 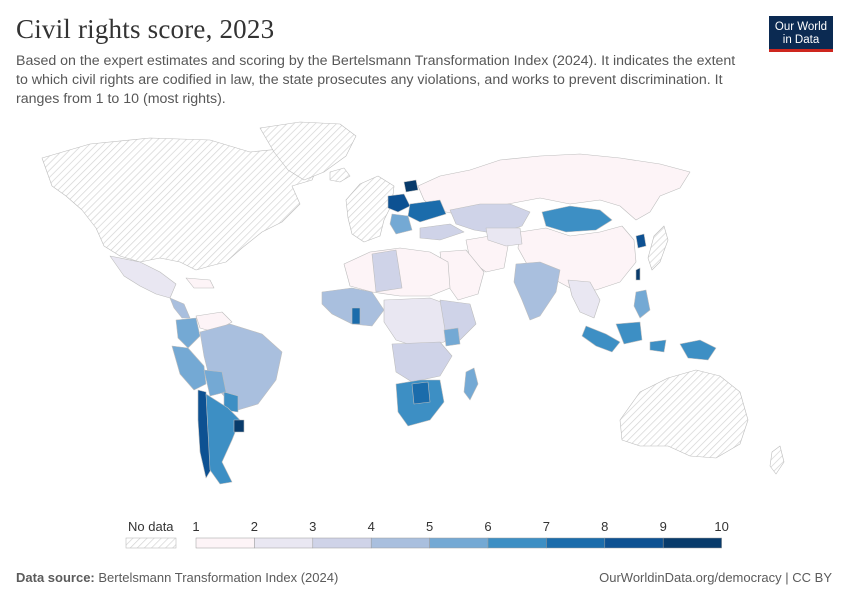 I want to click on region-poland, so click(x=399, y=203).